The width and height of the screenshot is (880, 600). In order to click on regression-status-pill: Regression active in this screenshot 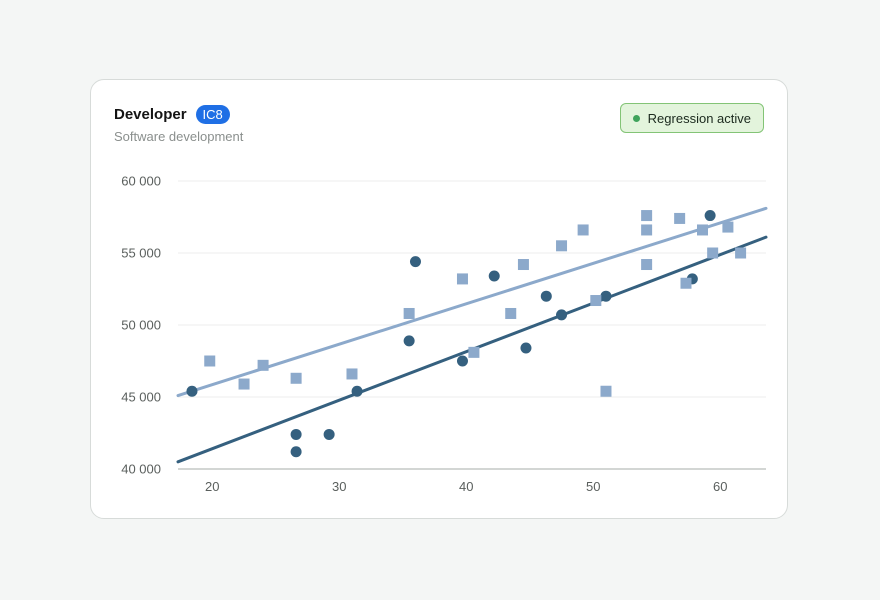, I will do `click(691, 118)`.